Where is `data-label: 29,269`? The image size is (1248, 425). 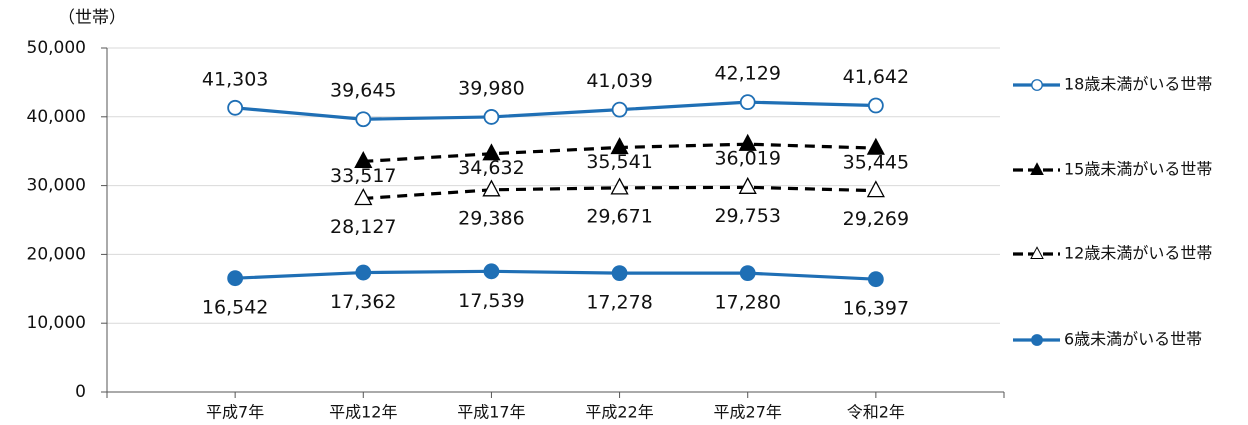
data-label: 29,269 is located at coordinates (876, 219).